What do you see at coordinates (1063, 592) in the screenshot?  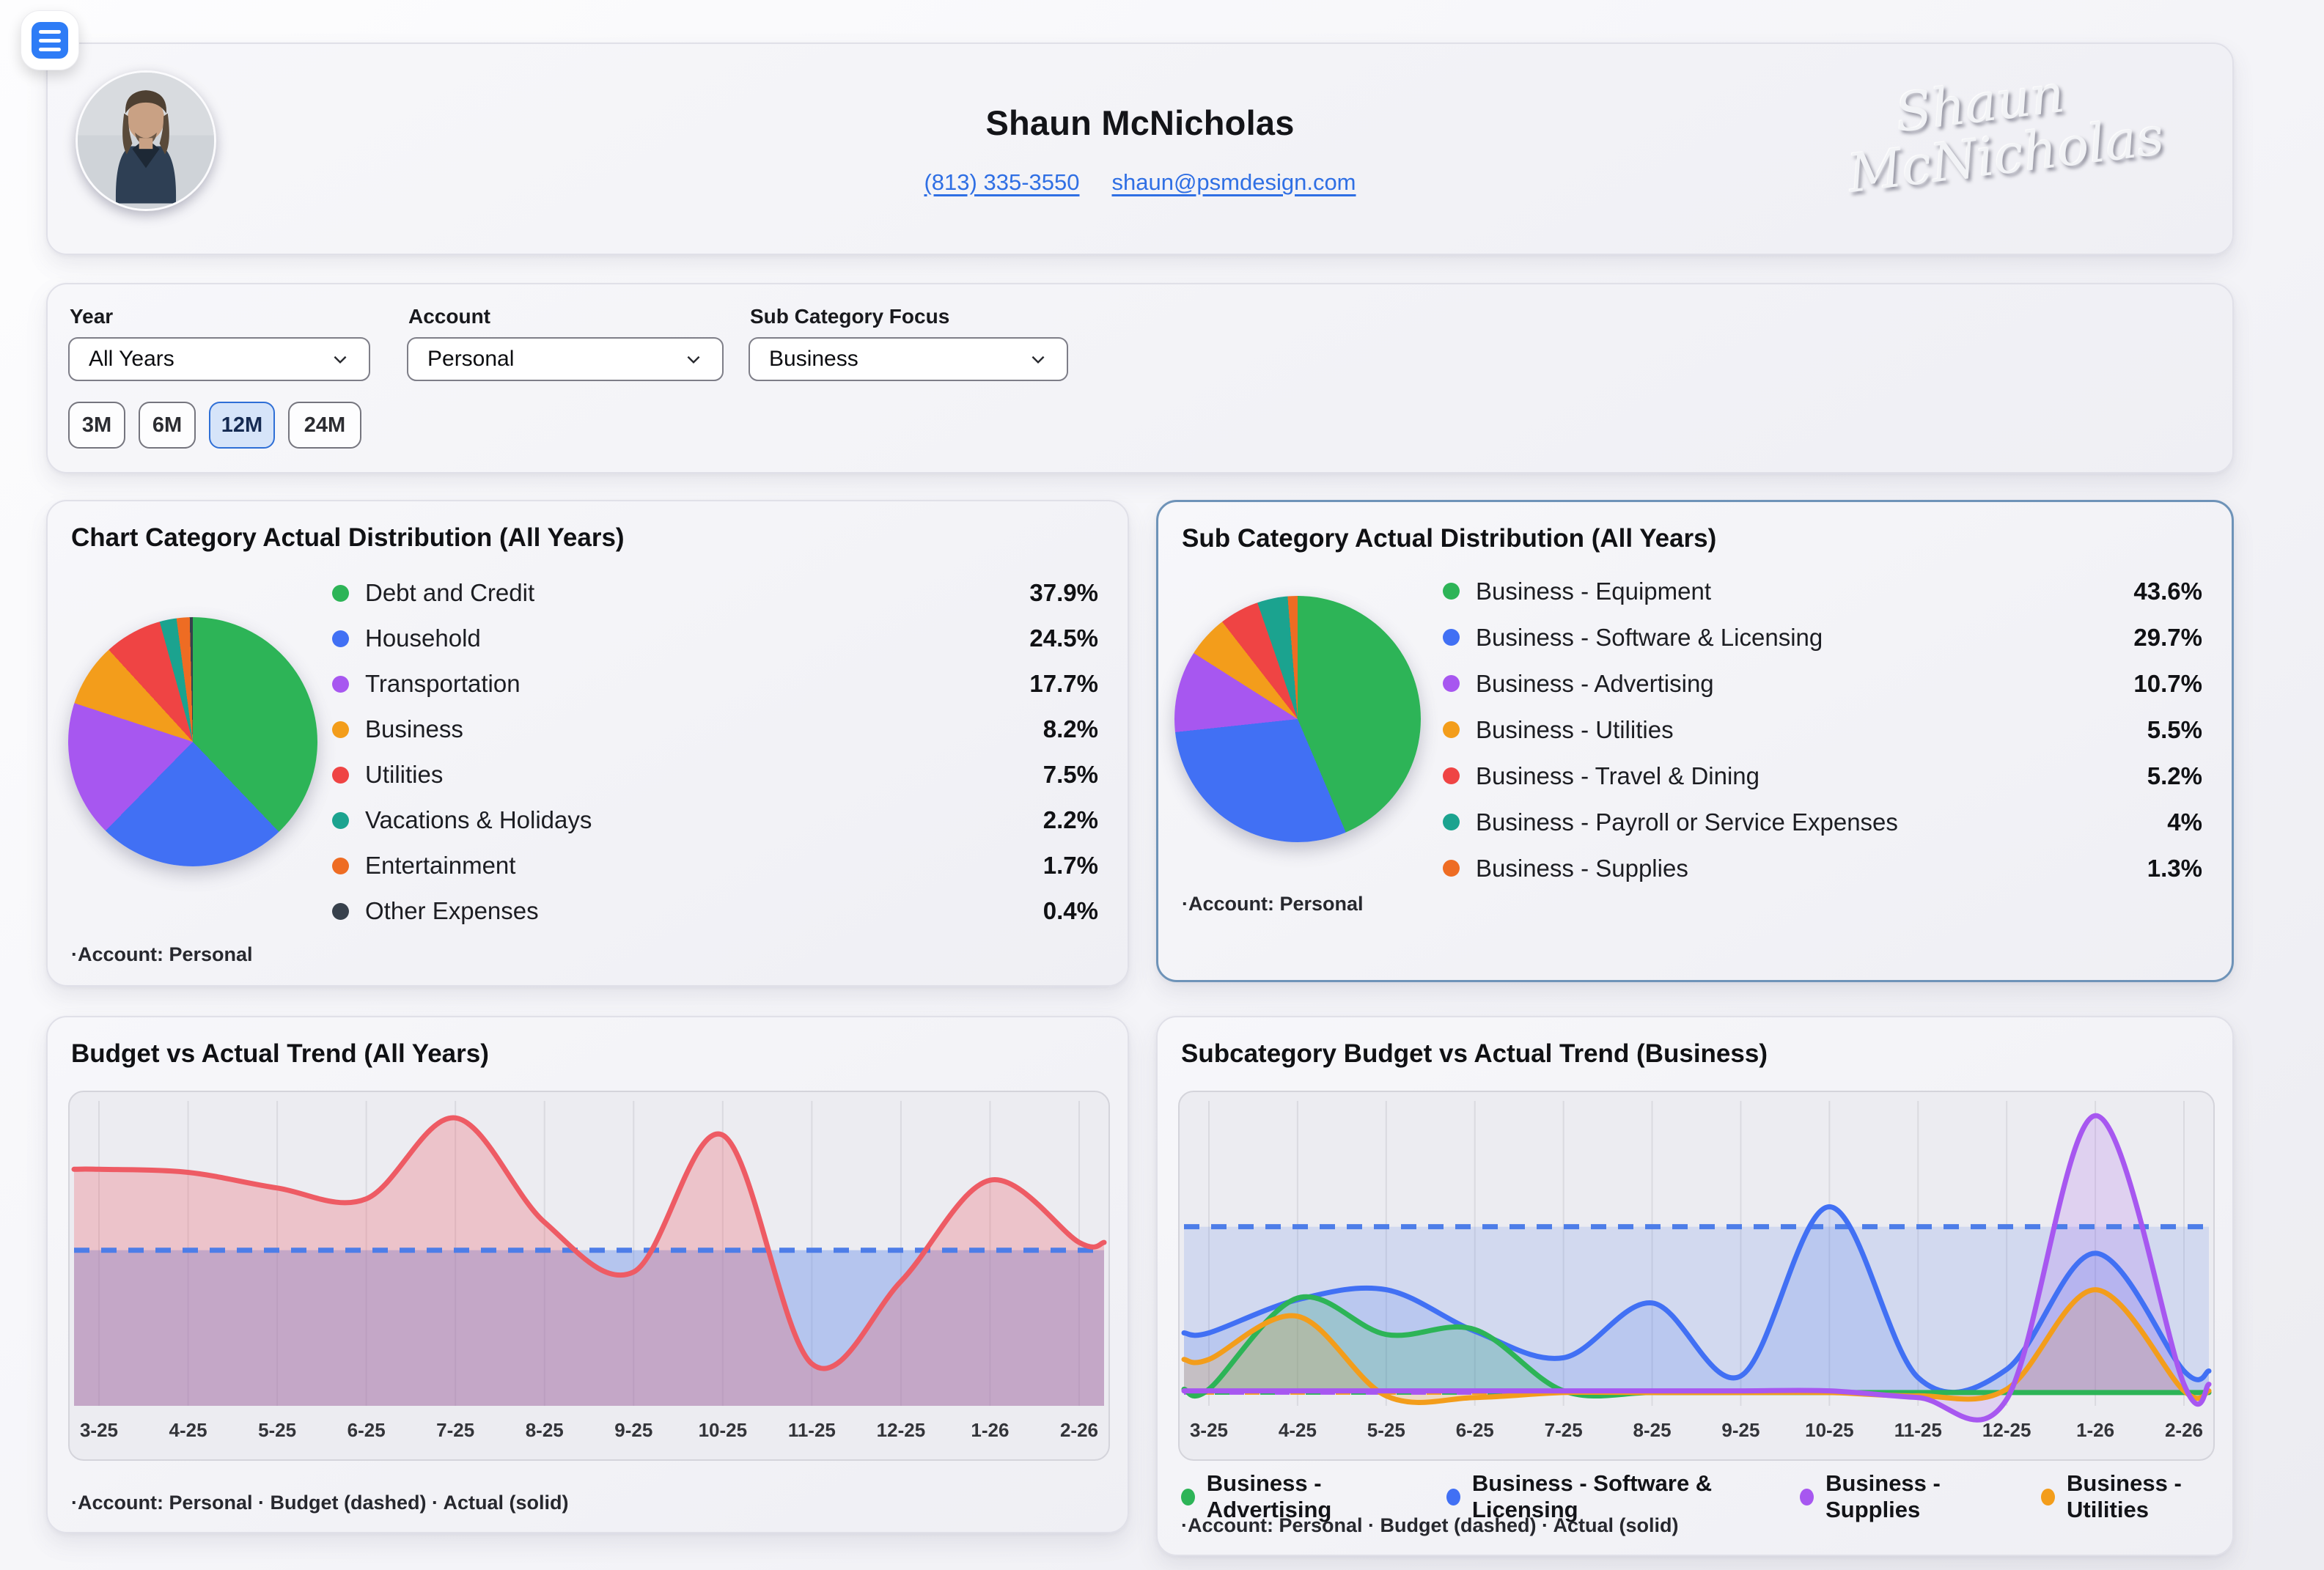 I see `legend-percent: 37.9%` at bounding box center [1063, 592].